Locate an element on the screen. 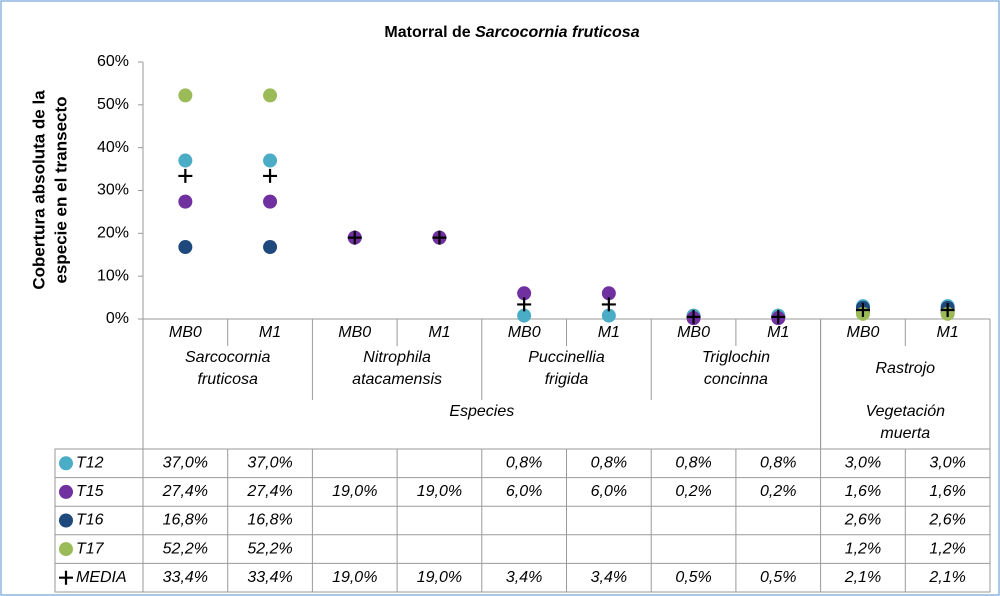  legend-label: T12 is located at coordinates (90, 463).